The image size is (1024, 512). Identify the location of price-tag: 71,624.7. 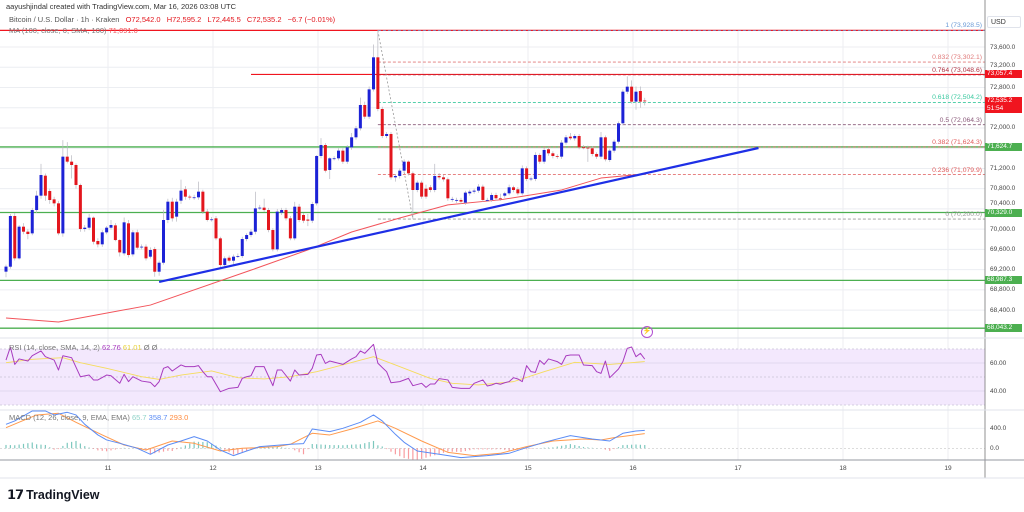
(1003, 146).